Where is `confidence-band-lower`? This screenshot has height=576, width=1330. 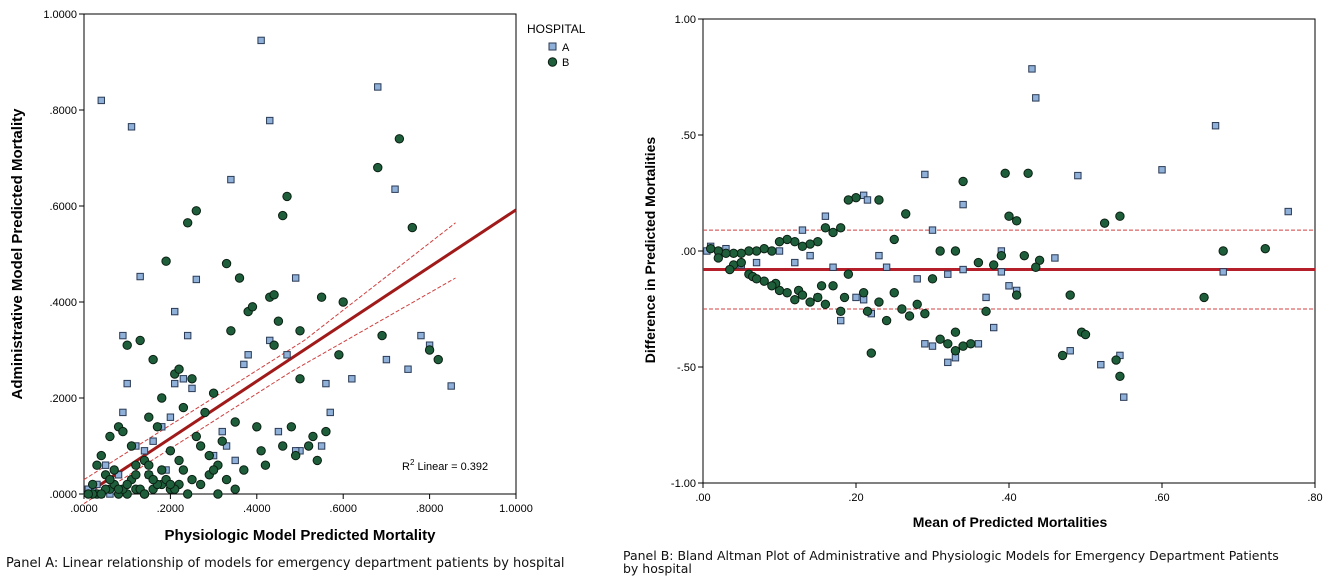 confidence-band-lower is located at coordinates (269, 391).